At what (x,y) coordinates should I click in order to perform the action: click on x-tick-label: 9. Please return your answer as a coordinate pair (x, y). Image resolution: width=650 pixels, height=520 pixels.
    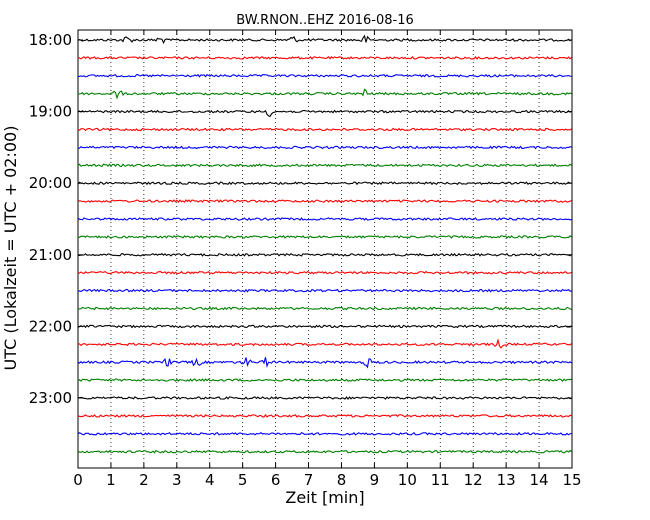
    Looking at the image, I should click on (375, 480).